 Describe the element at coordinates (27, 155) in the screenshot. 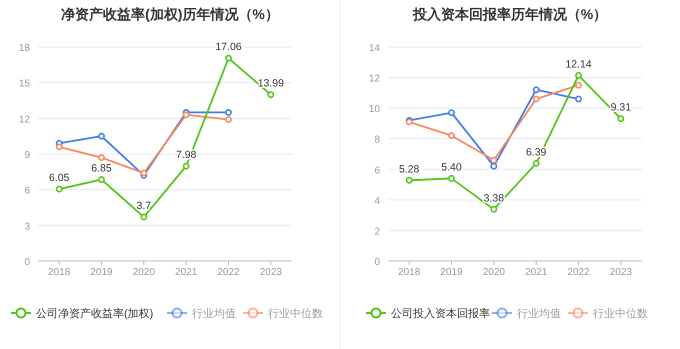

I see `y-tick-label: 9` at that location.